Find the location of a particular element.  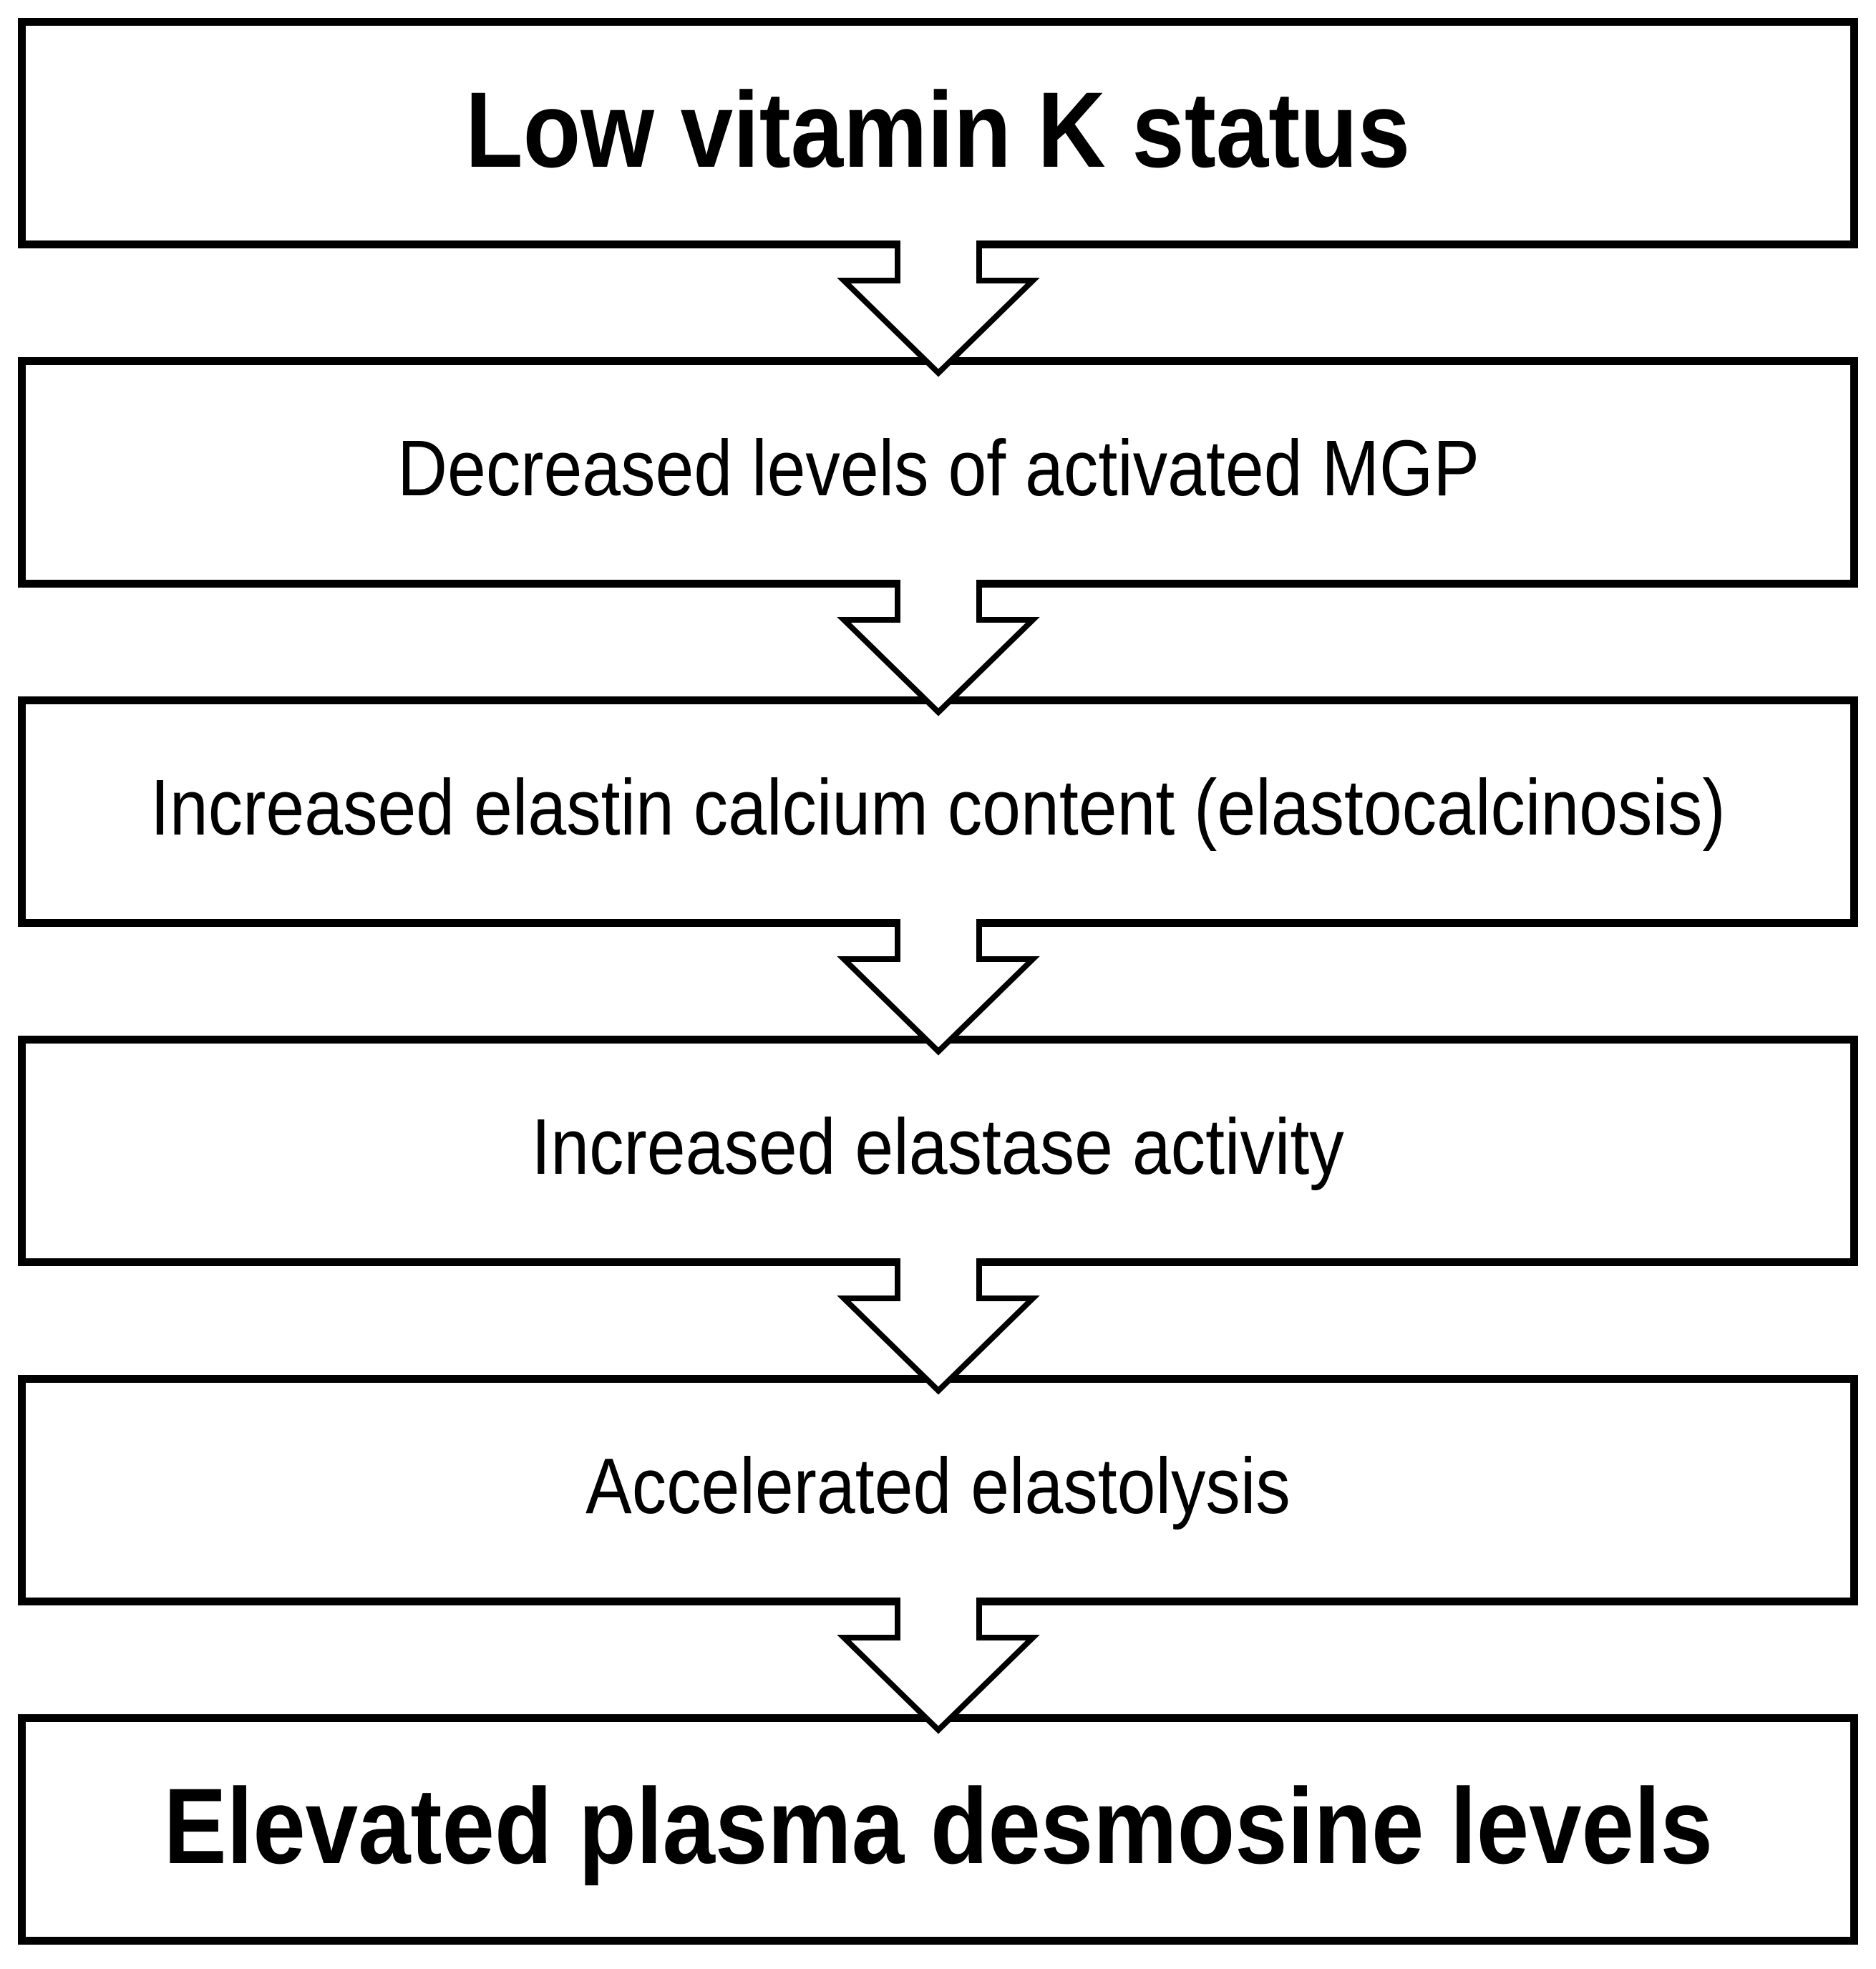

flow-step-decreased-mgp: Decreased levels of activated MGP is located at coordinates (938, 472).